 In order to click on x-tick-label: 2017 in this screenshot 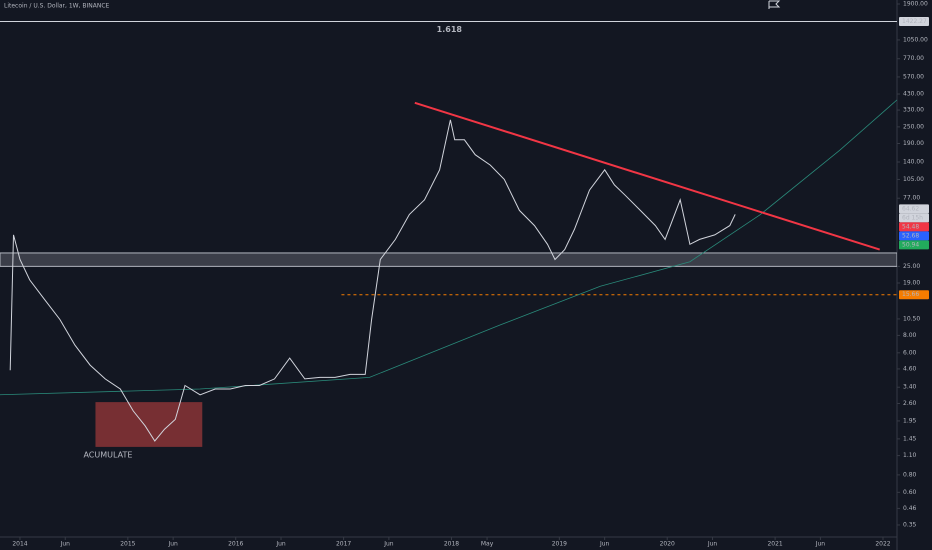, I will do `click(343, 544)`.